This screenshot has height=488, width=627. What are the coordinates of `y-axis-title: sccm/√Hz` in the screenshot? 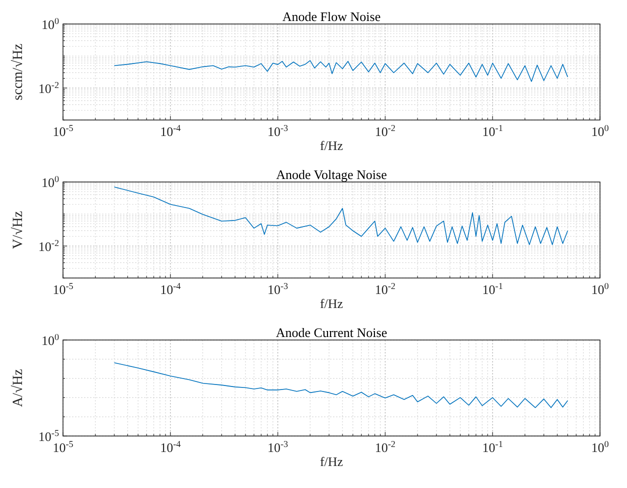 It's located at (18, 72).